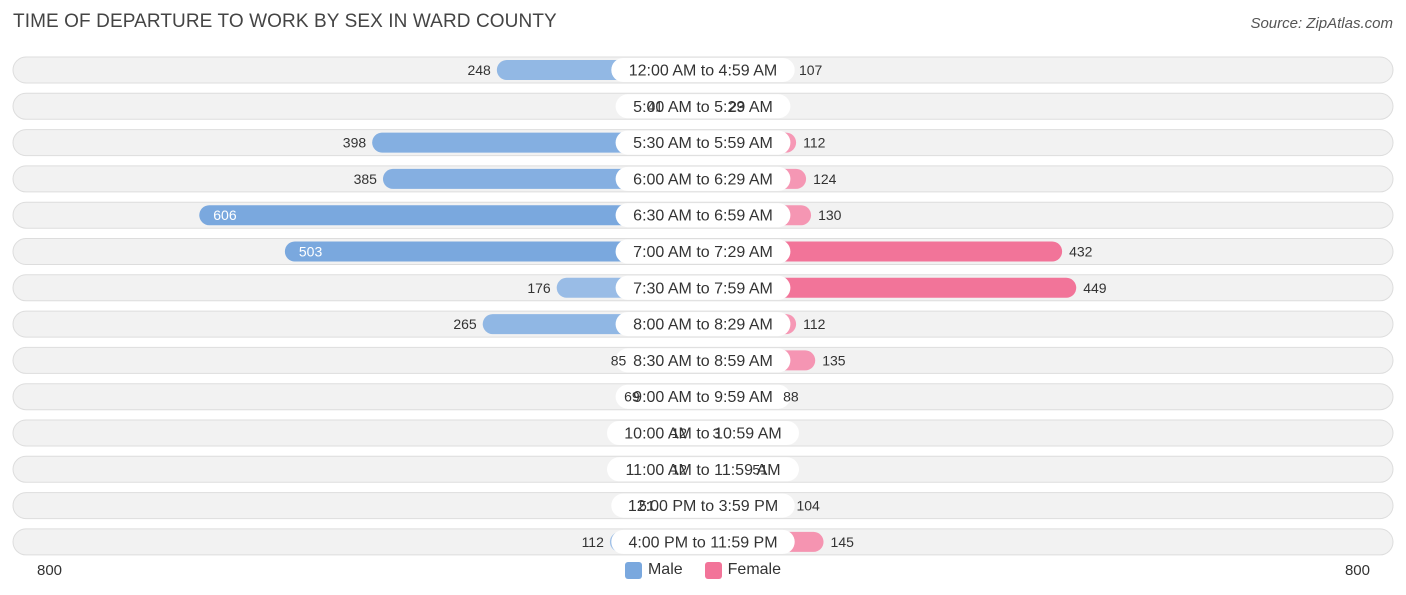 Image resolution: width=1406 pixels, height=595 pixels. I want to click on value-label-male: 248, so click(479, 70).